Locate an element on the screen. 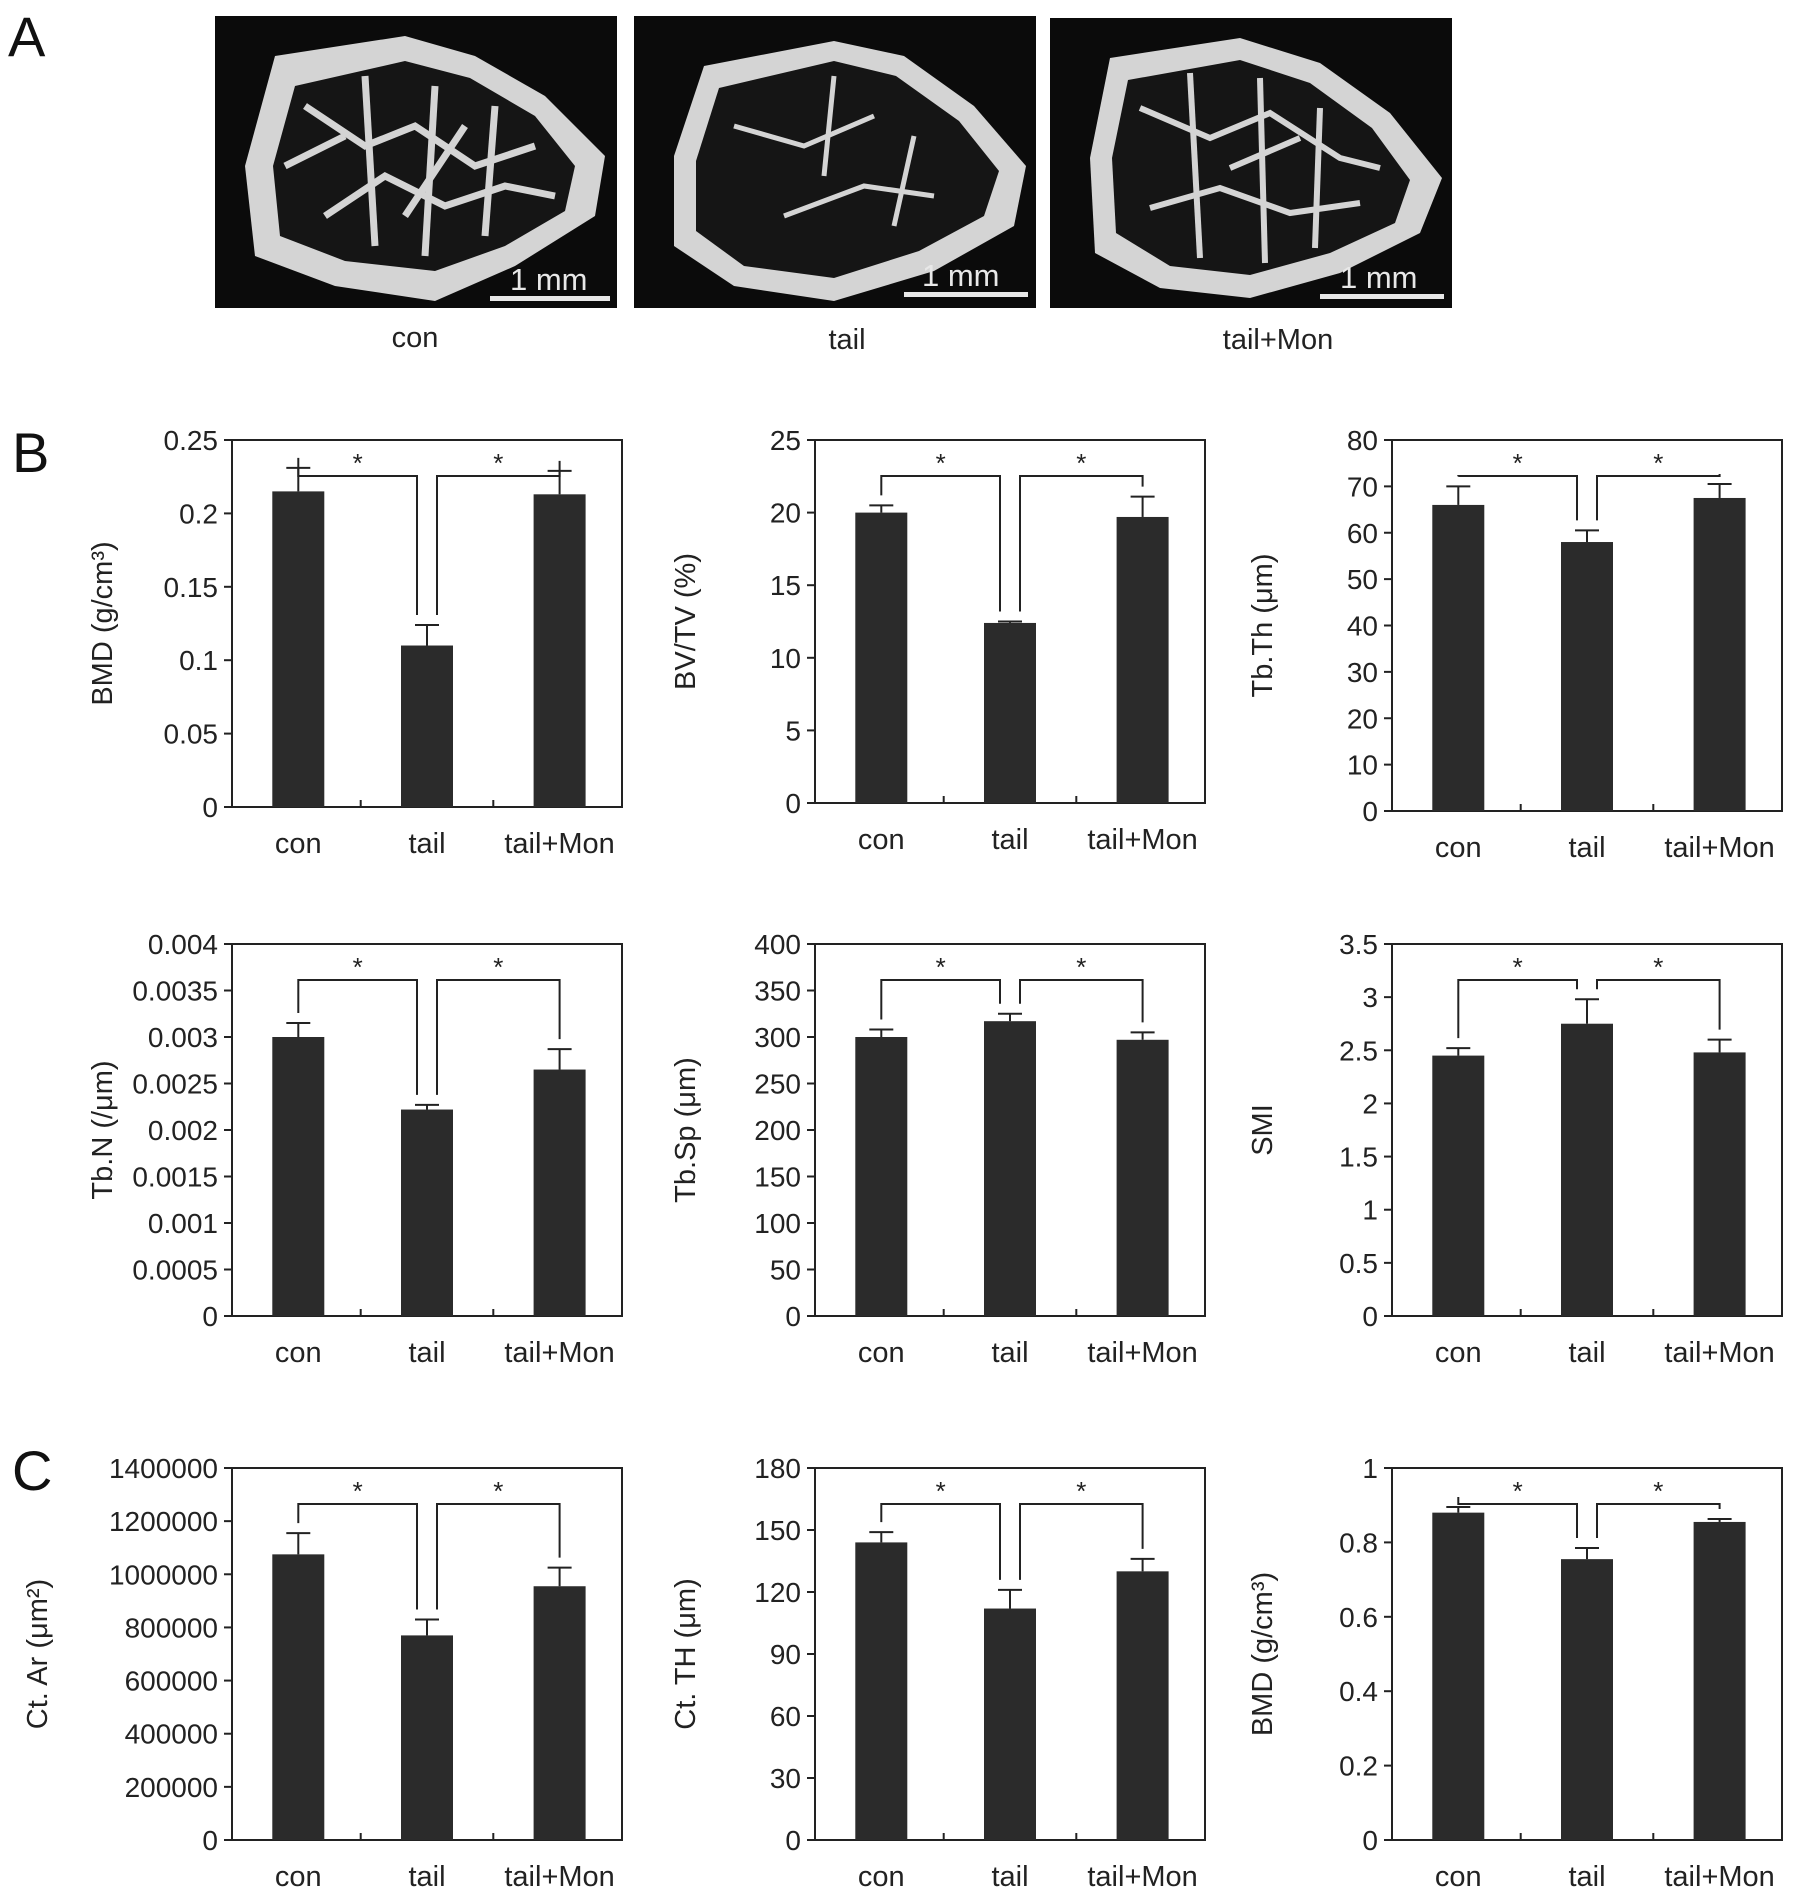 The height and width of the screenshot is (1892, 1795). y-tick-label: 3.5 is located at coordinates (1358, 944).